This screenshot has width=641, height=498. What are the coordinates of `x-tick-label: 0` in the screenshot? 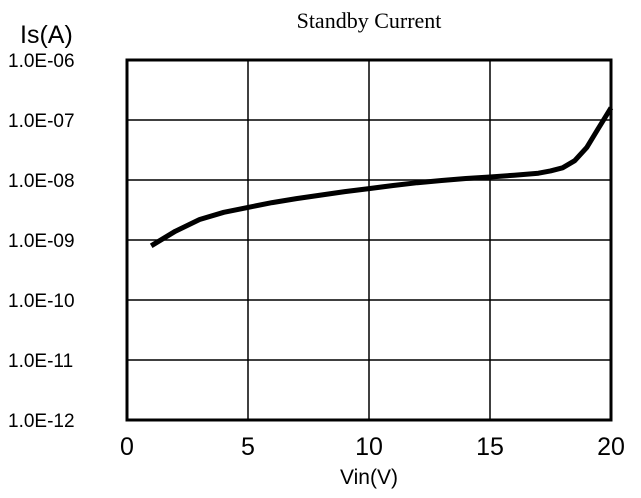 It's located at (127, 447).